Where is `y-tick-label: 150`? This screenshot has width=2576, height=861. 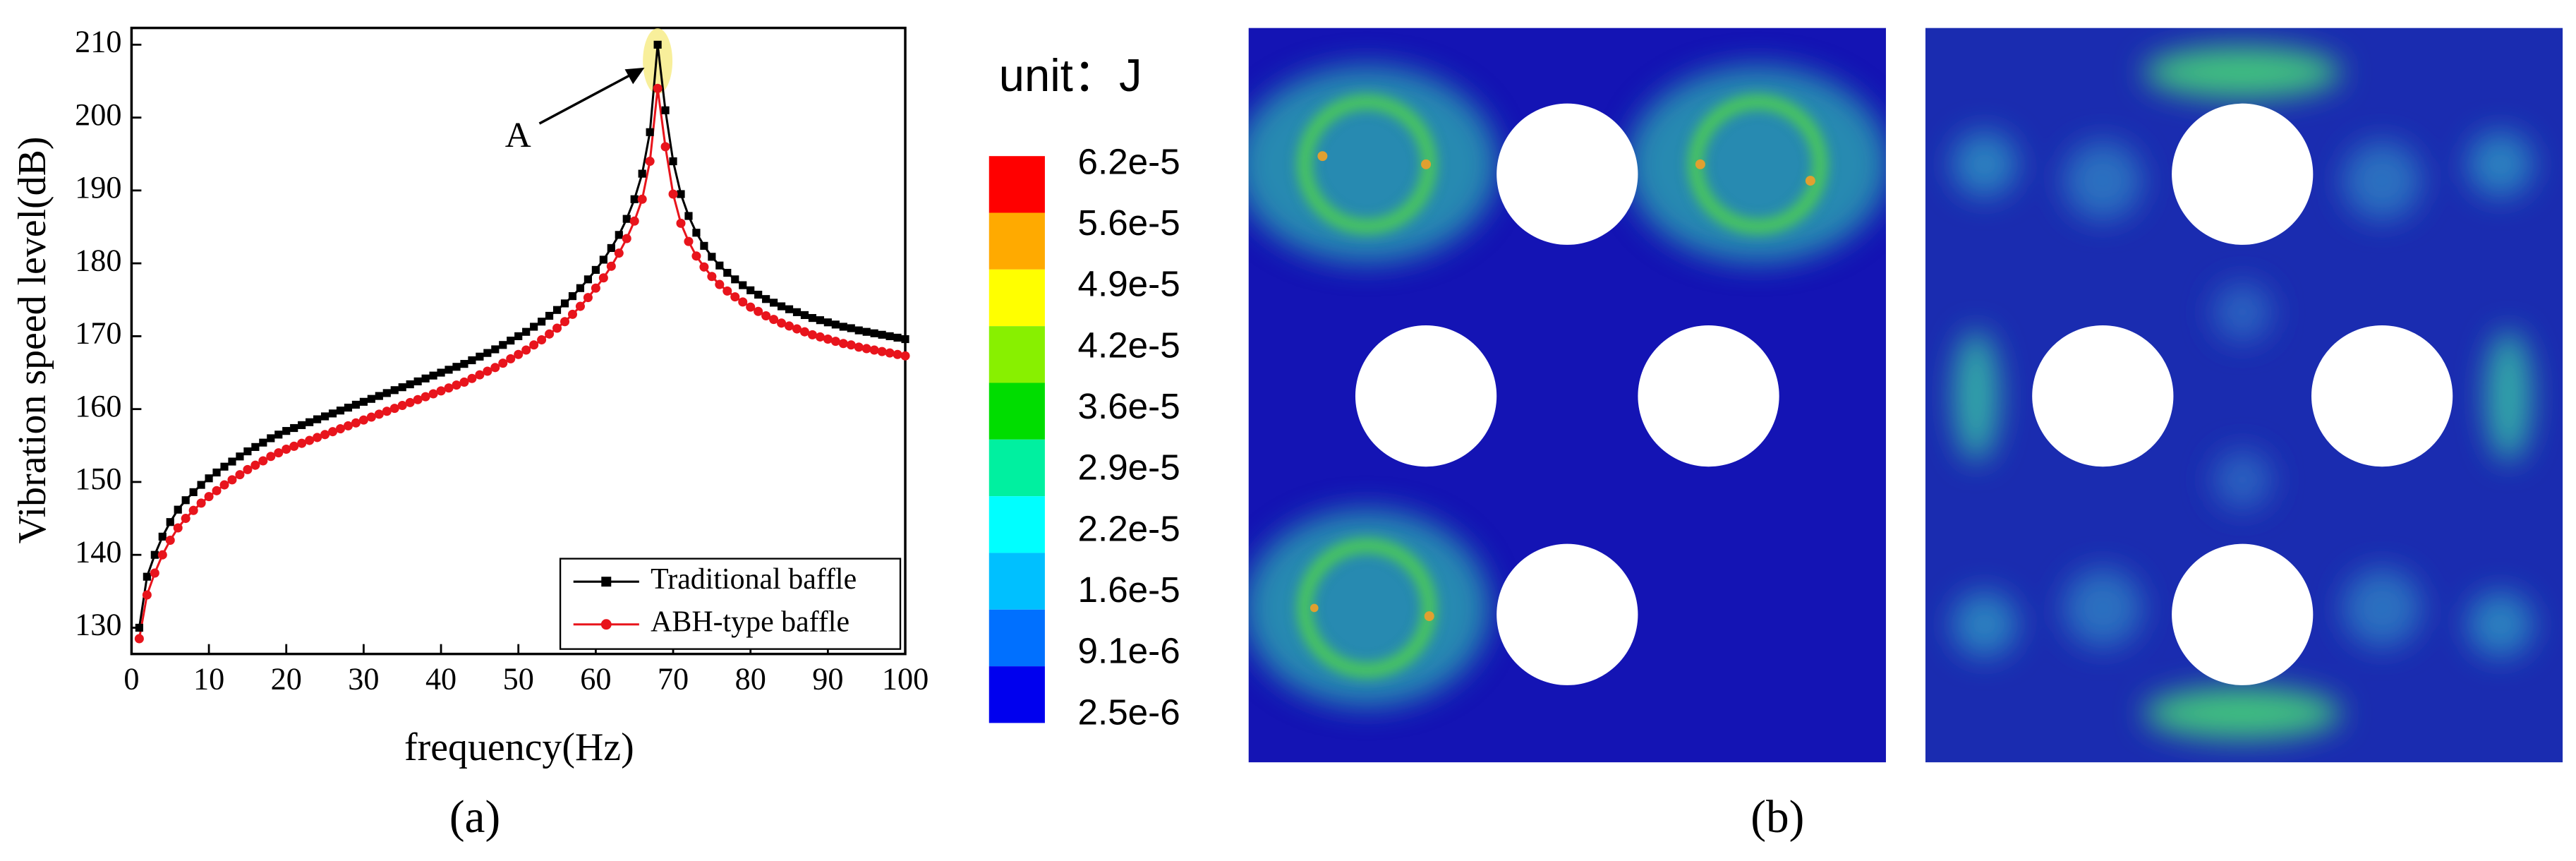 y-tick-label: 150 is located at coordinates (98, 479).